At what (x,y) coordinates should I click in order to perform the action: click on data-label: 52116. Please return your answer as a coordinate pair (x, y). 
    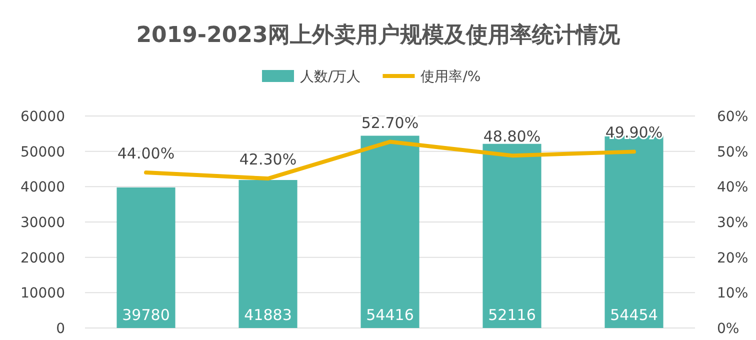
    Looking at the image, I should click on (512, 315).